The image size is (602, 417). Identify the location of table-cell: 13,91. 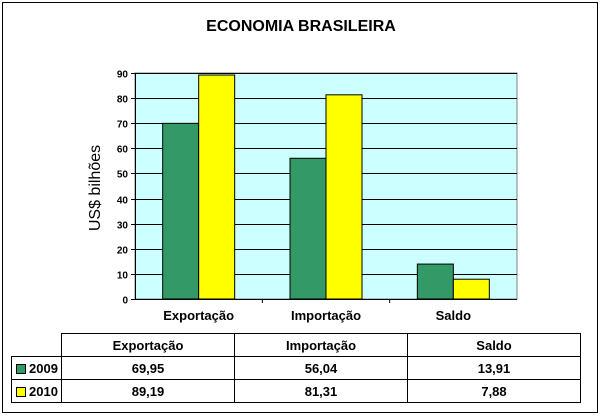
(494, 368).